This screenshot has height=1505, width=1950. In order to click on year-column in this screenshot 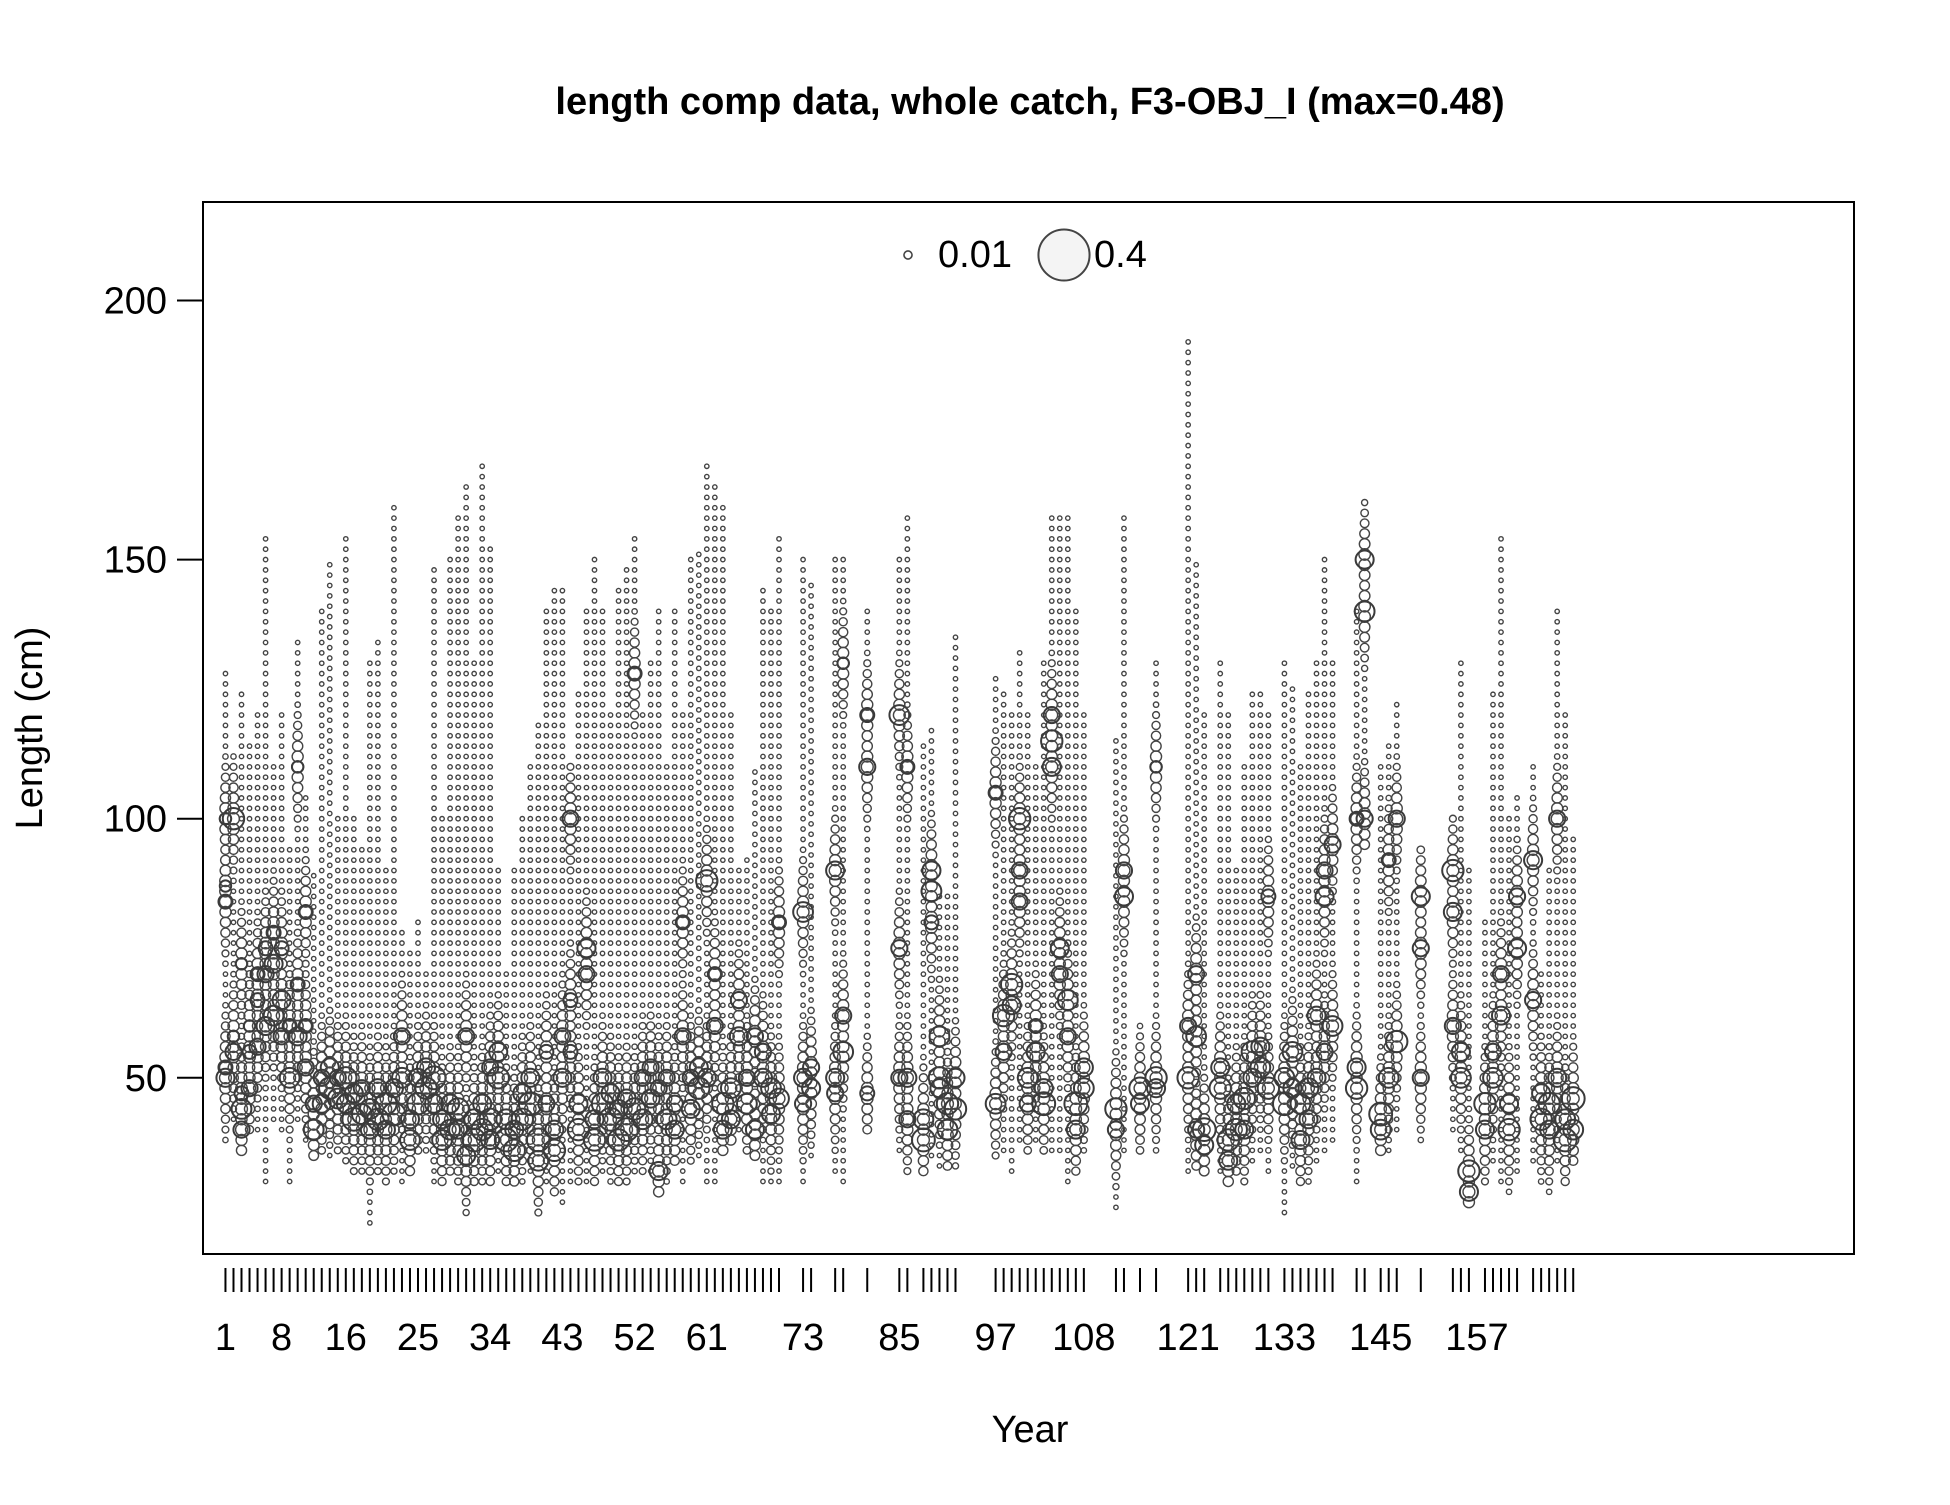, I will do `click(482, 824)`.